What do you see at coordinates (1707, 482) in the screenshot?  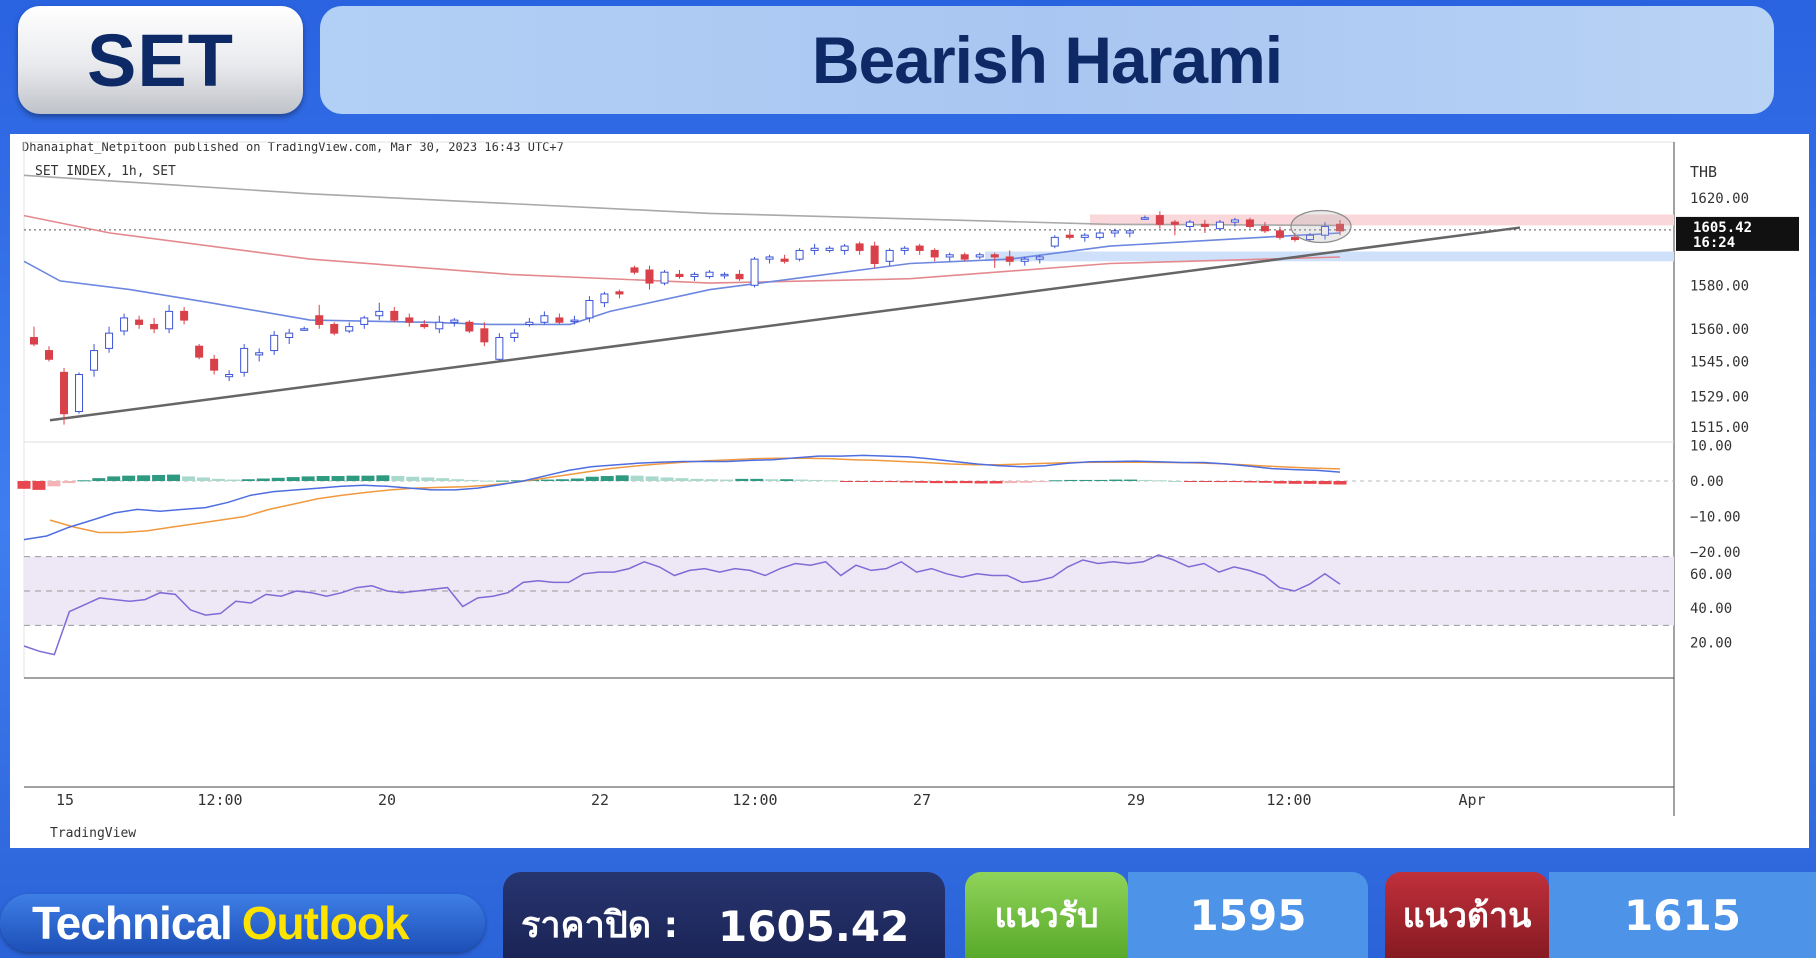 I see `macd-tick-label: 0.00` at bounding box center [1707, 482].